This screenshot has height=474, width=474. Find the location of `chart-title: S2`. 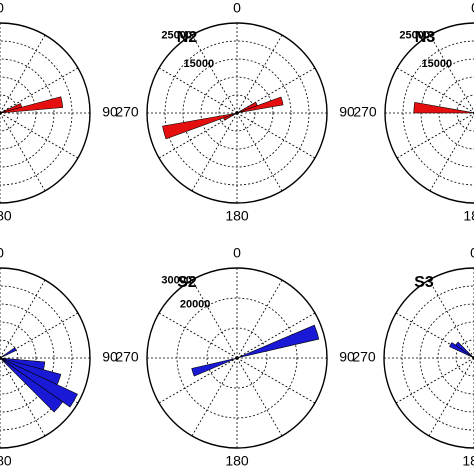

chart-title: S2 is located at coordinates (187, 282).